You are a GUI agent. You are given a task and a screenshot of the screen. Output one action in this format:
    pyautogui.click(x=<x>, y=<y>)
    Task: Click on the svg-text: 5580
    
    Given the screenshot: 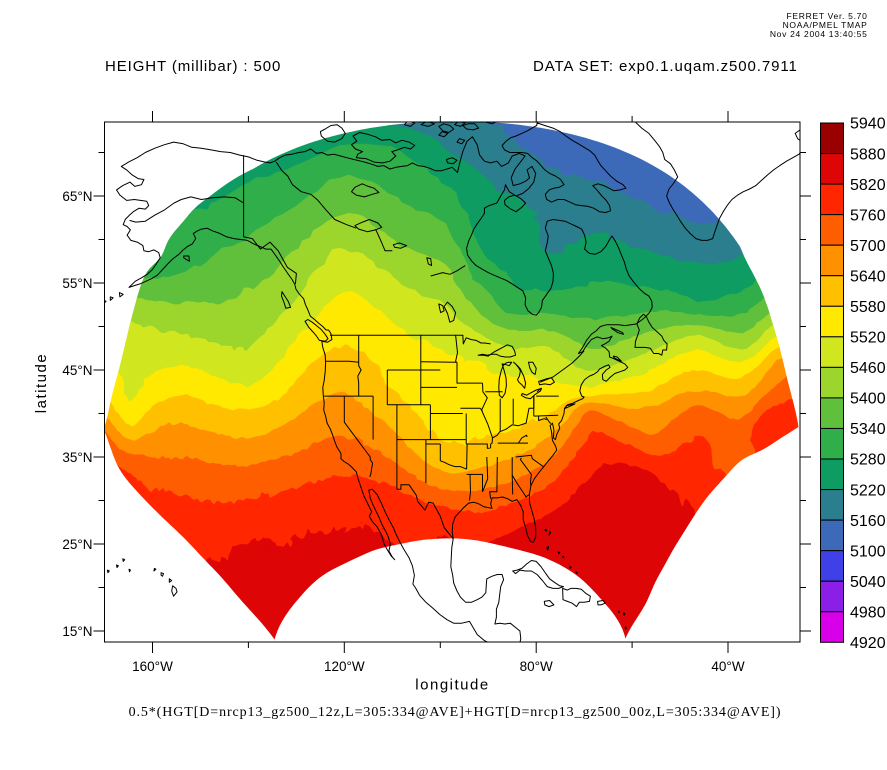 What is the action you would take?
    pyautogui.click(x=868, y=307)
    